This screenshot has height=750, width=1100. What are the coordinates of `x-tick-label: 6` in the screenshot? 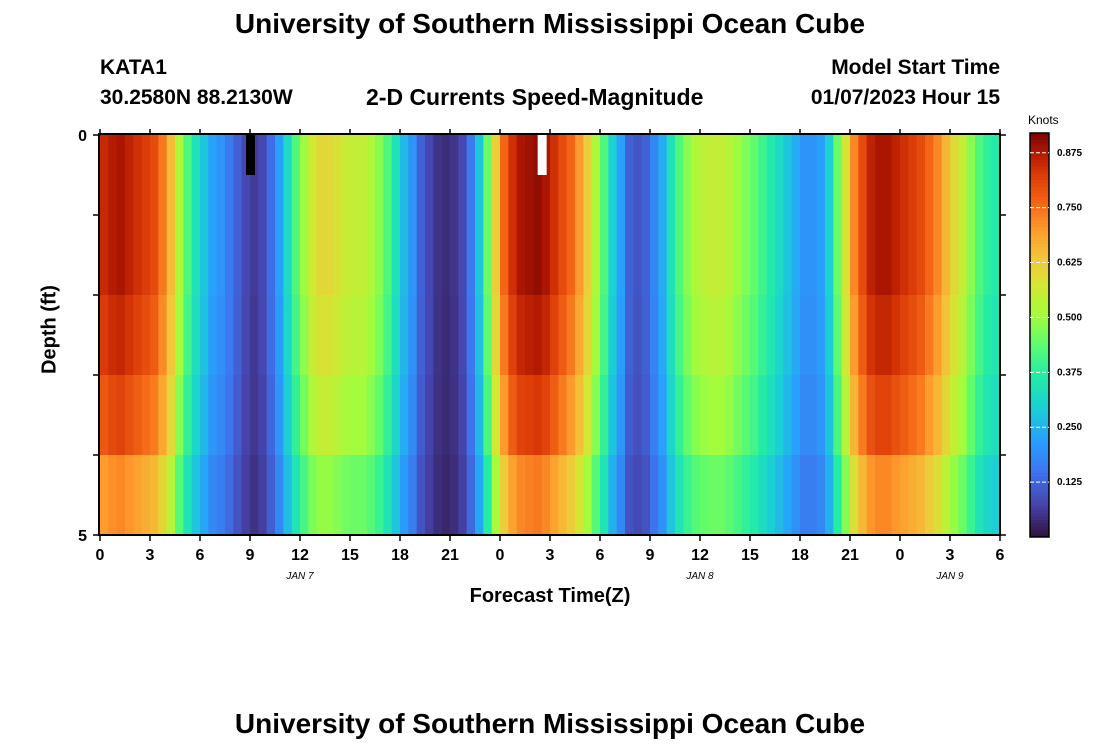 It's located at (600, 555).